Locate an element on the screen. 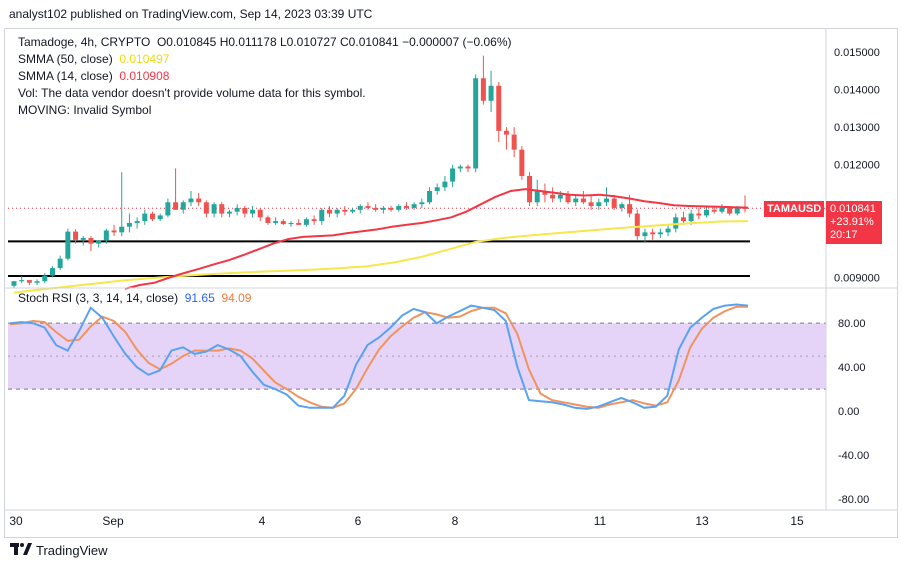  time-tick-label: 8 is located at coordinates (455, 521).